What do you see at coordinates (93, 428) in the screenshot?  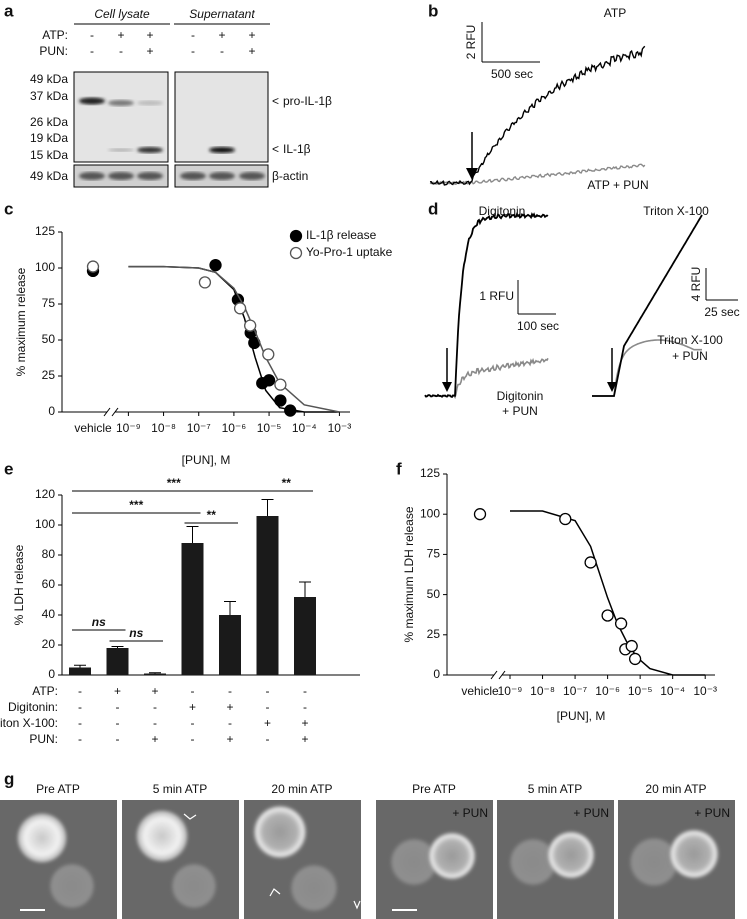 I see `x-tick-label: vehicle` at bounding box center [93, 428].